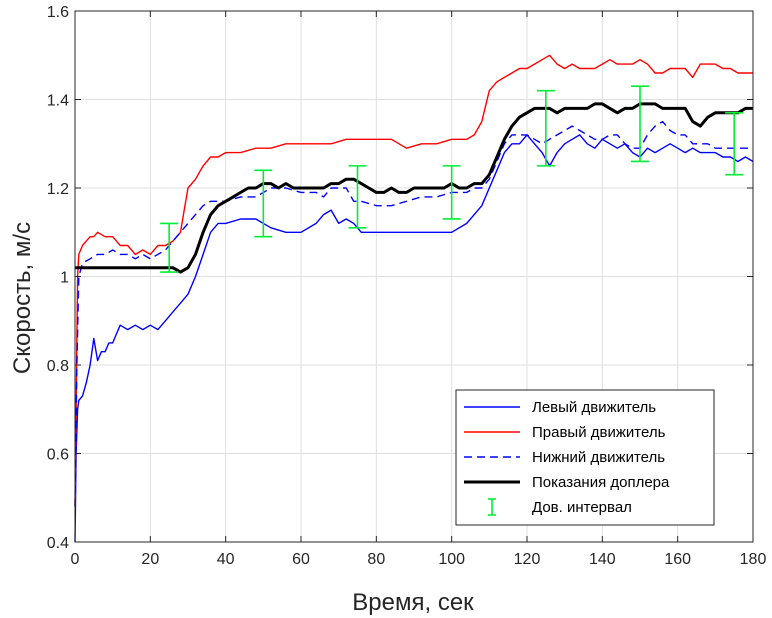  Describe the element at coordinates (58, 189) in the screenshot. I see `y-tick-label: 1.2` at that location.